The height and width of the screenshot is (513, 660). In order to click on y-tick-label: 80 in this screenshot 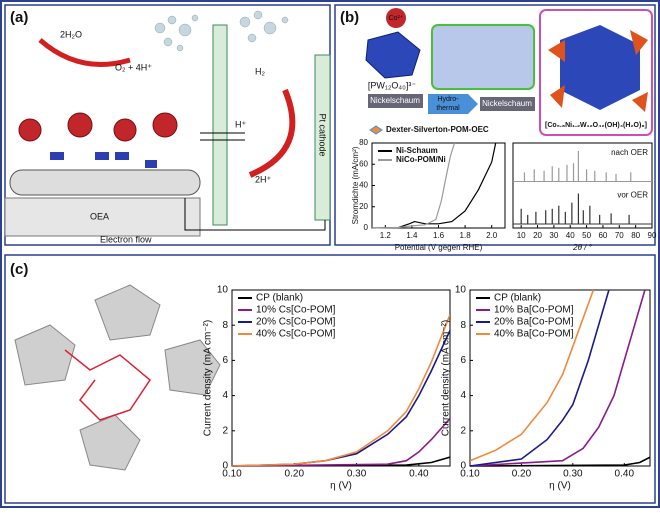, I will do `click(363, 142)`.